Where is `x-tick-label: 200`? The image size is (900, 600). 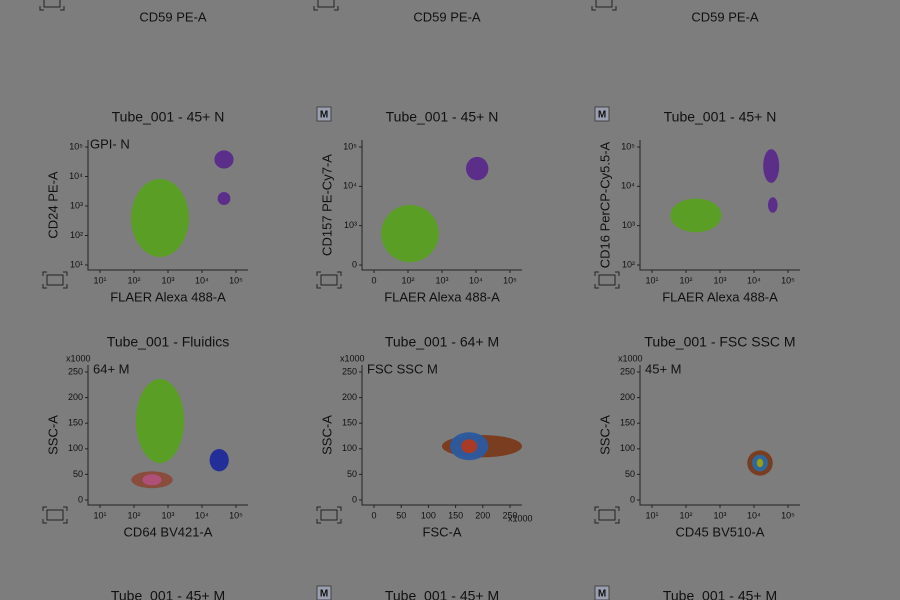 x-tick-label: 200 is located at coordinates (482, 515).